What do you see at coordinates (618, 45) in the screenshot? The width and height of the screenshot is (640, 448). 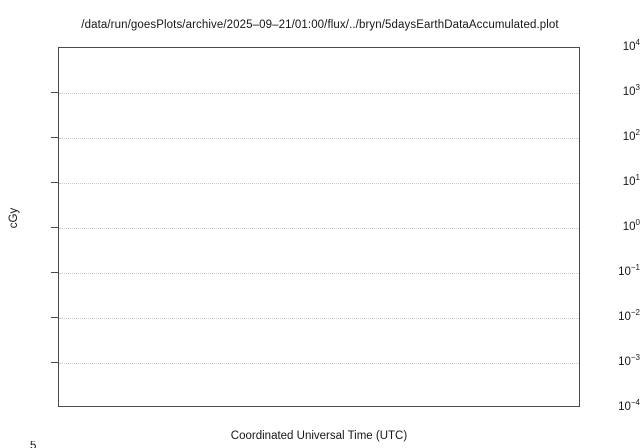 I see `y-tick-label-1e4: 104` at bounding box center [618, 45].